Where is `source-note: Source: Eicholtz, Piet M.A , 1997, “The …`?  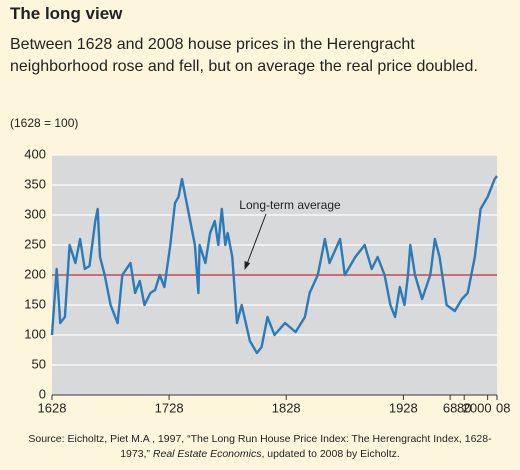 source-note: Source: Eicholtz, Piet M.A , 1997, “The … is located at coordinates (260, 447).